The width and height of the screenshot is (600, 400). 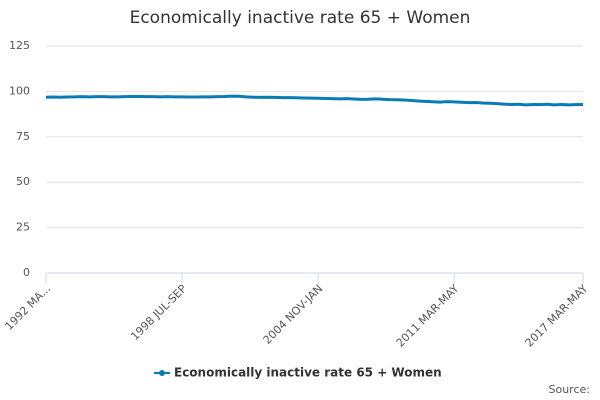 What do you see at coordinates (570, 389) in the screenshot?
I see `source: Source:` at bounding box center [570, 389].